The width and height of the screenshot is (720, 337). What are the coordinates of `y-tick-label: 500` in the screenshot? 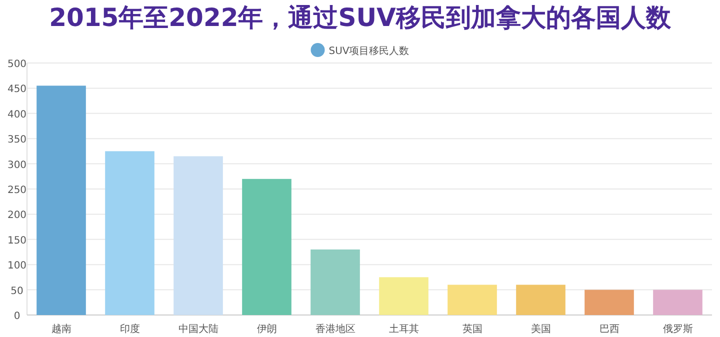 It's located at (17, 64).